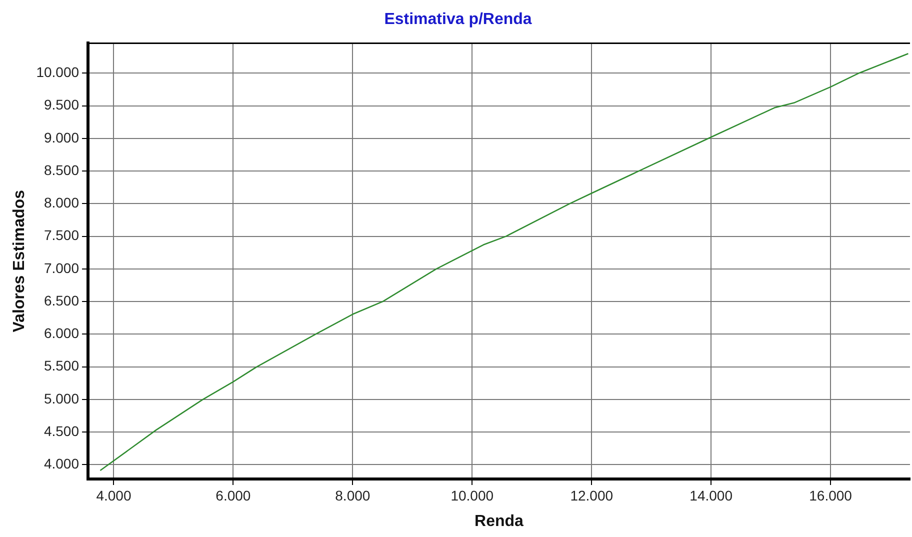  I want to click on x-tick-label: 10.000, so click(472, 495).